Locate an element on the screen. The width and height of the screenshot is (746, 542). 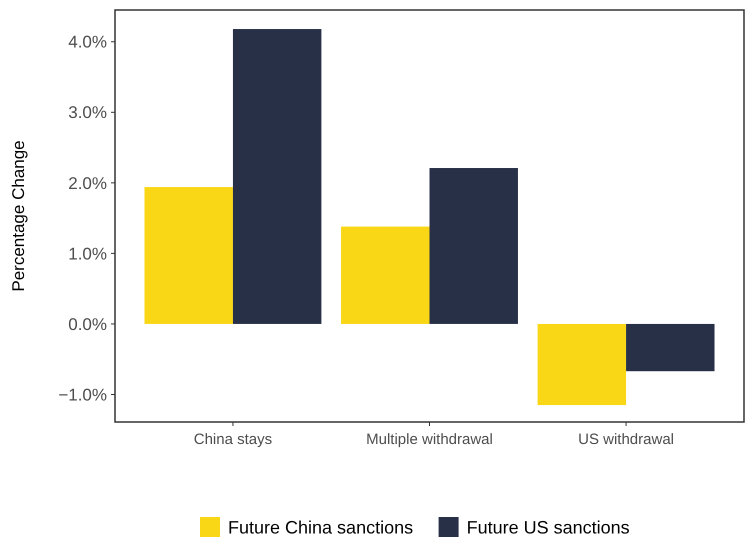
y-tick-label: 4.0% is located at coordinates (87, 42).